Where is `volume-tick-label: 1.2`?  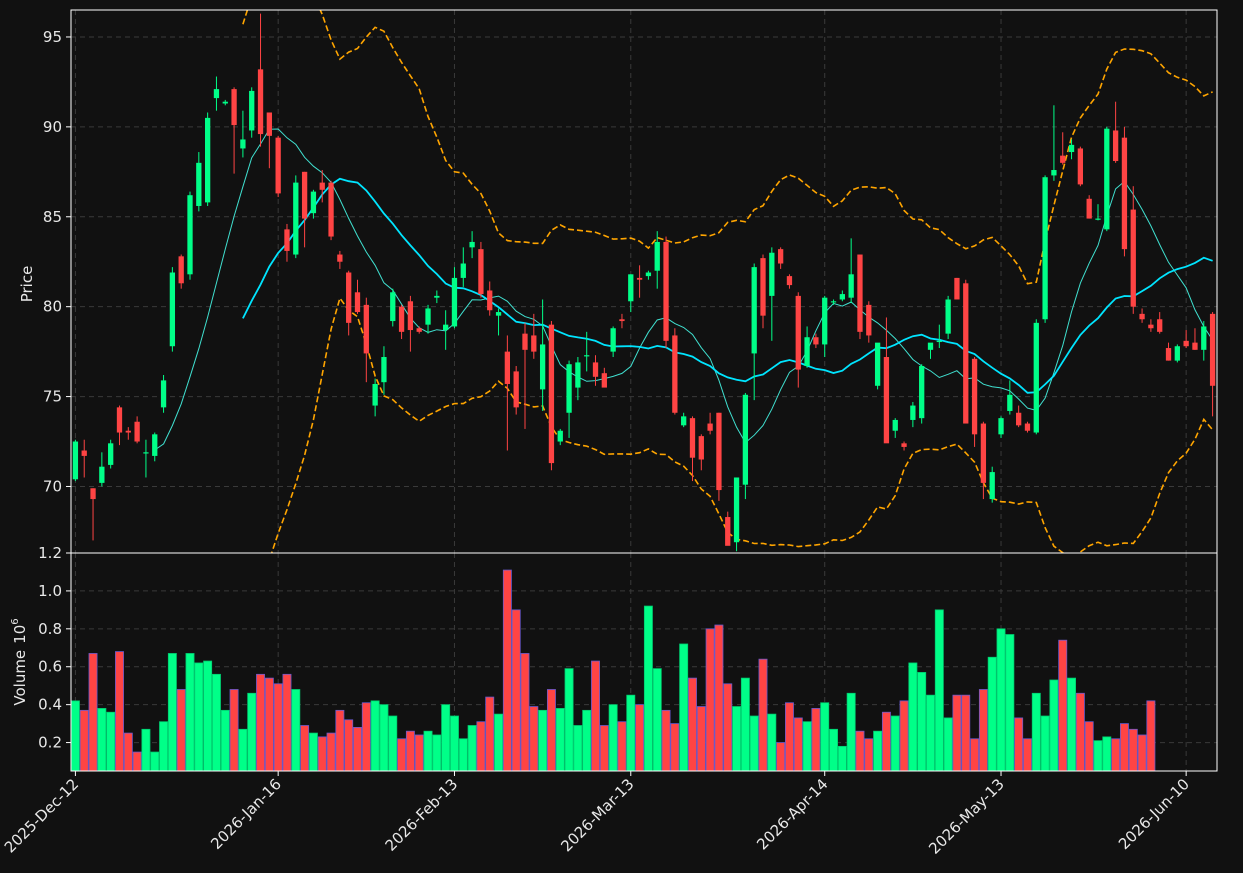 volume-tick-label: 1.2 is located at coordinates (50, 553).